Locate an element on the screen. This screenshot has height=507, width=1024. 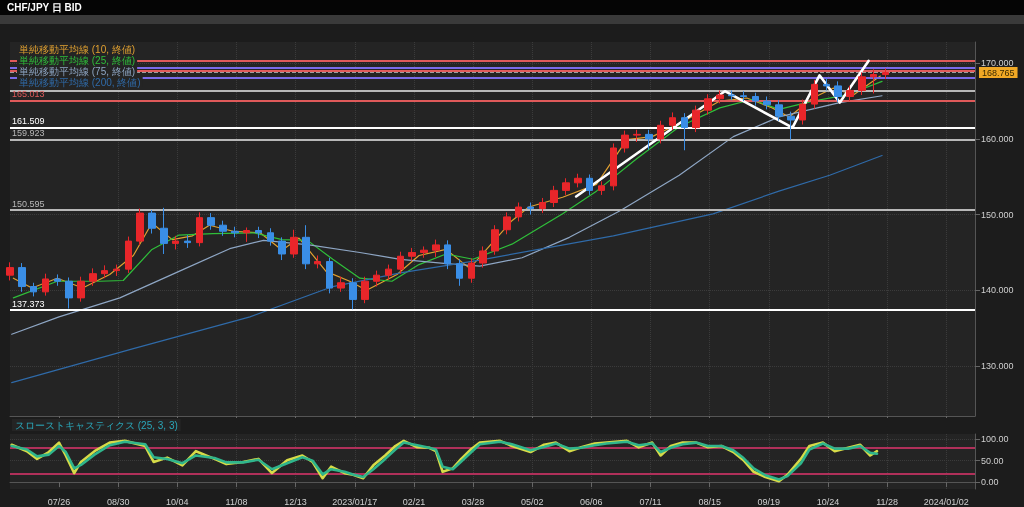
y-tick-label: 50.00 is located at coordinates (992, 460).